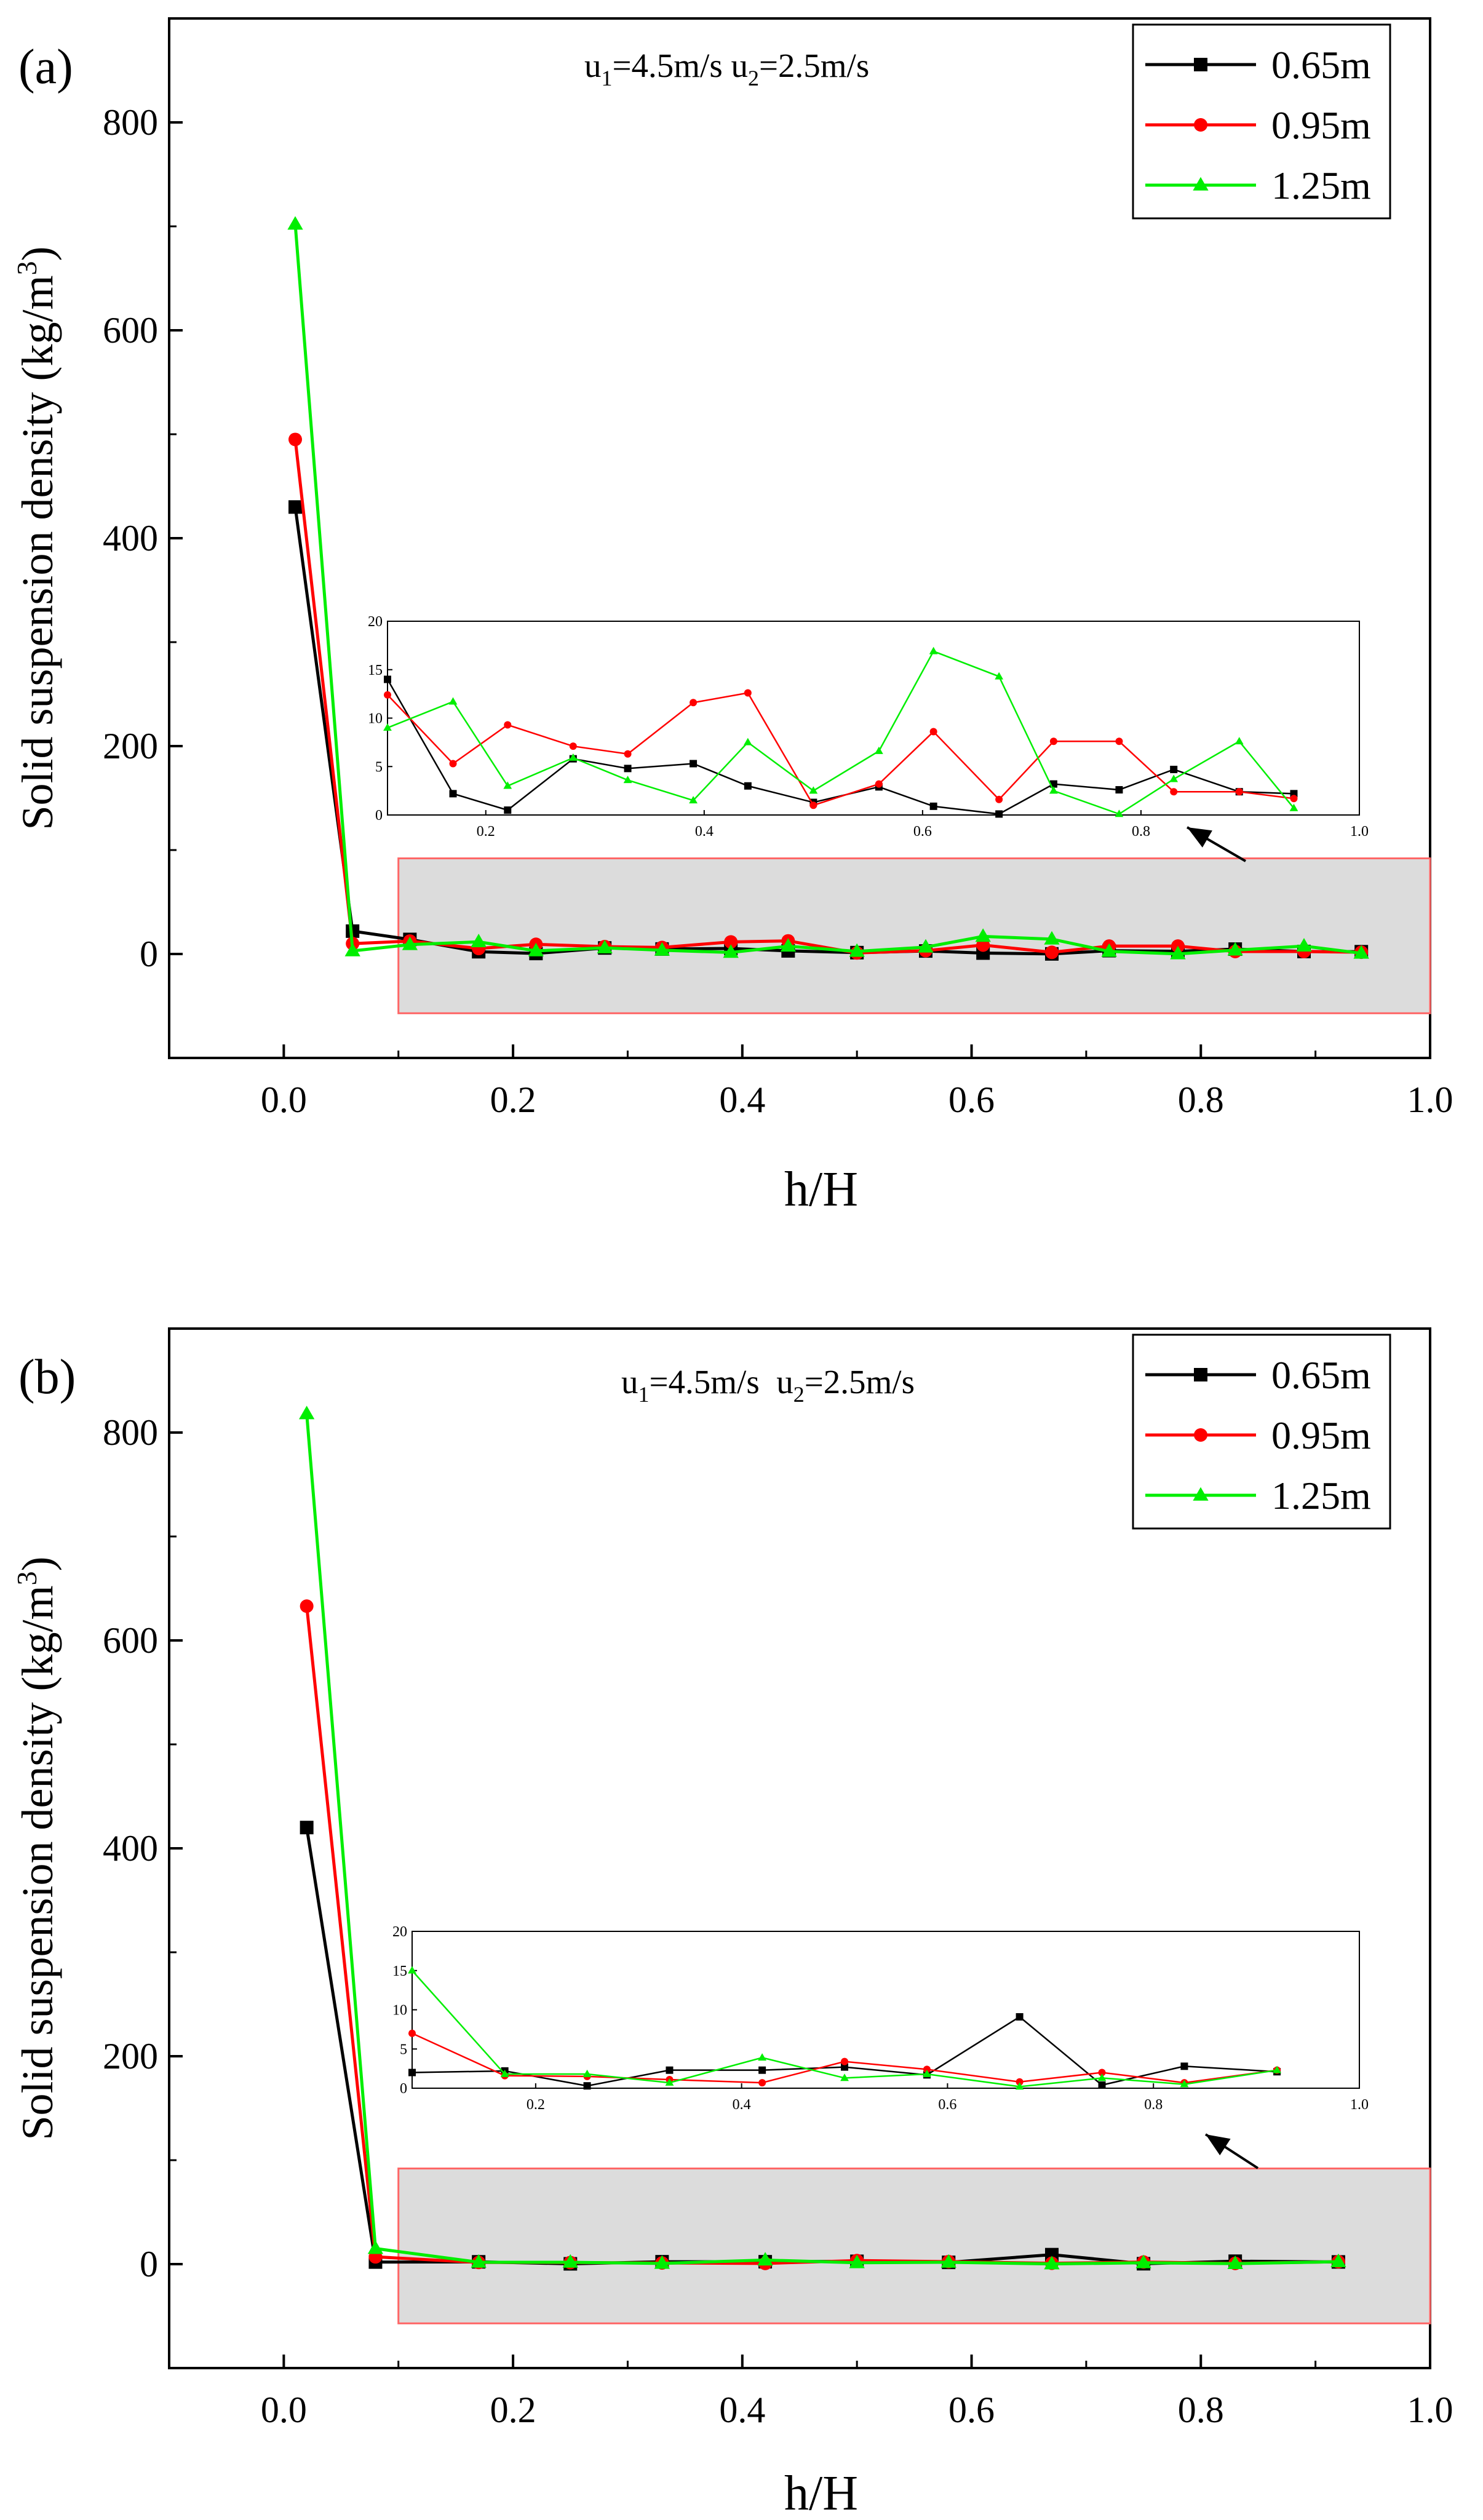 This screenshot has height=2520, width=1483. What do you see at coordinates (1360, 2105) in the screenshot?
I see `inset-x-tick-label-b-4: 1.0` at bounding box center [1360, 2105].